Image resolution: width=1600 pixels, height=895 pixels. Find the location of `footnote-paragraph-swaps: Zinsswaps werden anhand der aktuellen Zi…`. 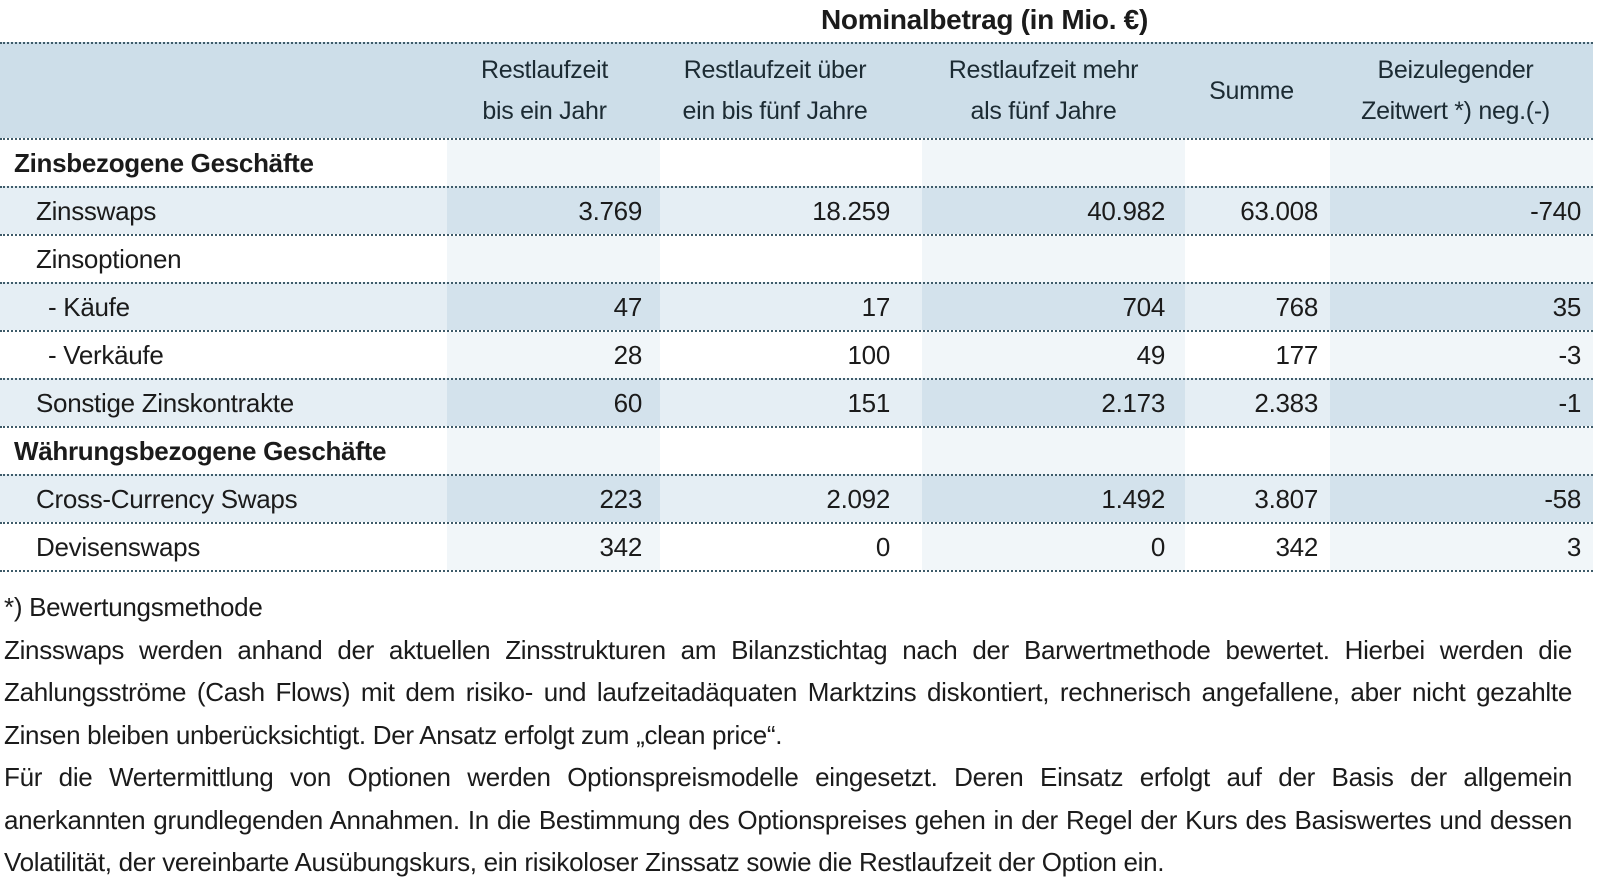

footnote-paragraph-swaps: Zinsswaps werden anhand der aktuellen Zi… is located at coordinates (788, 692).